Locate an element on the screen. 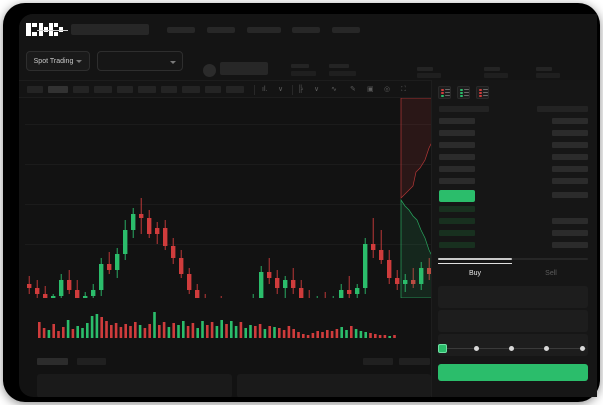 The image size is (603, 405). tab-buy: Buy is located at coordinates (475, 273).